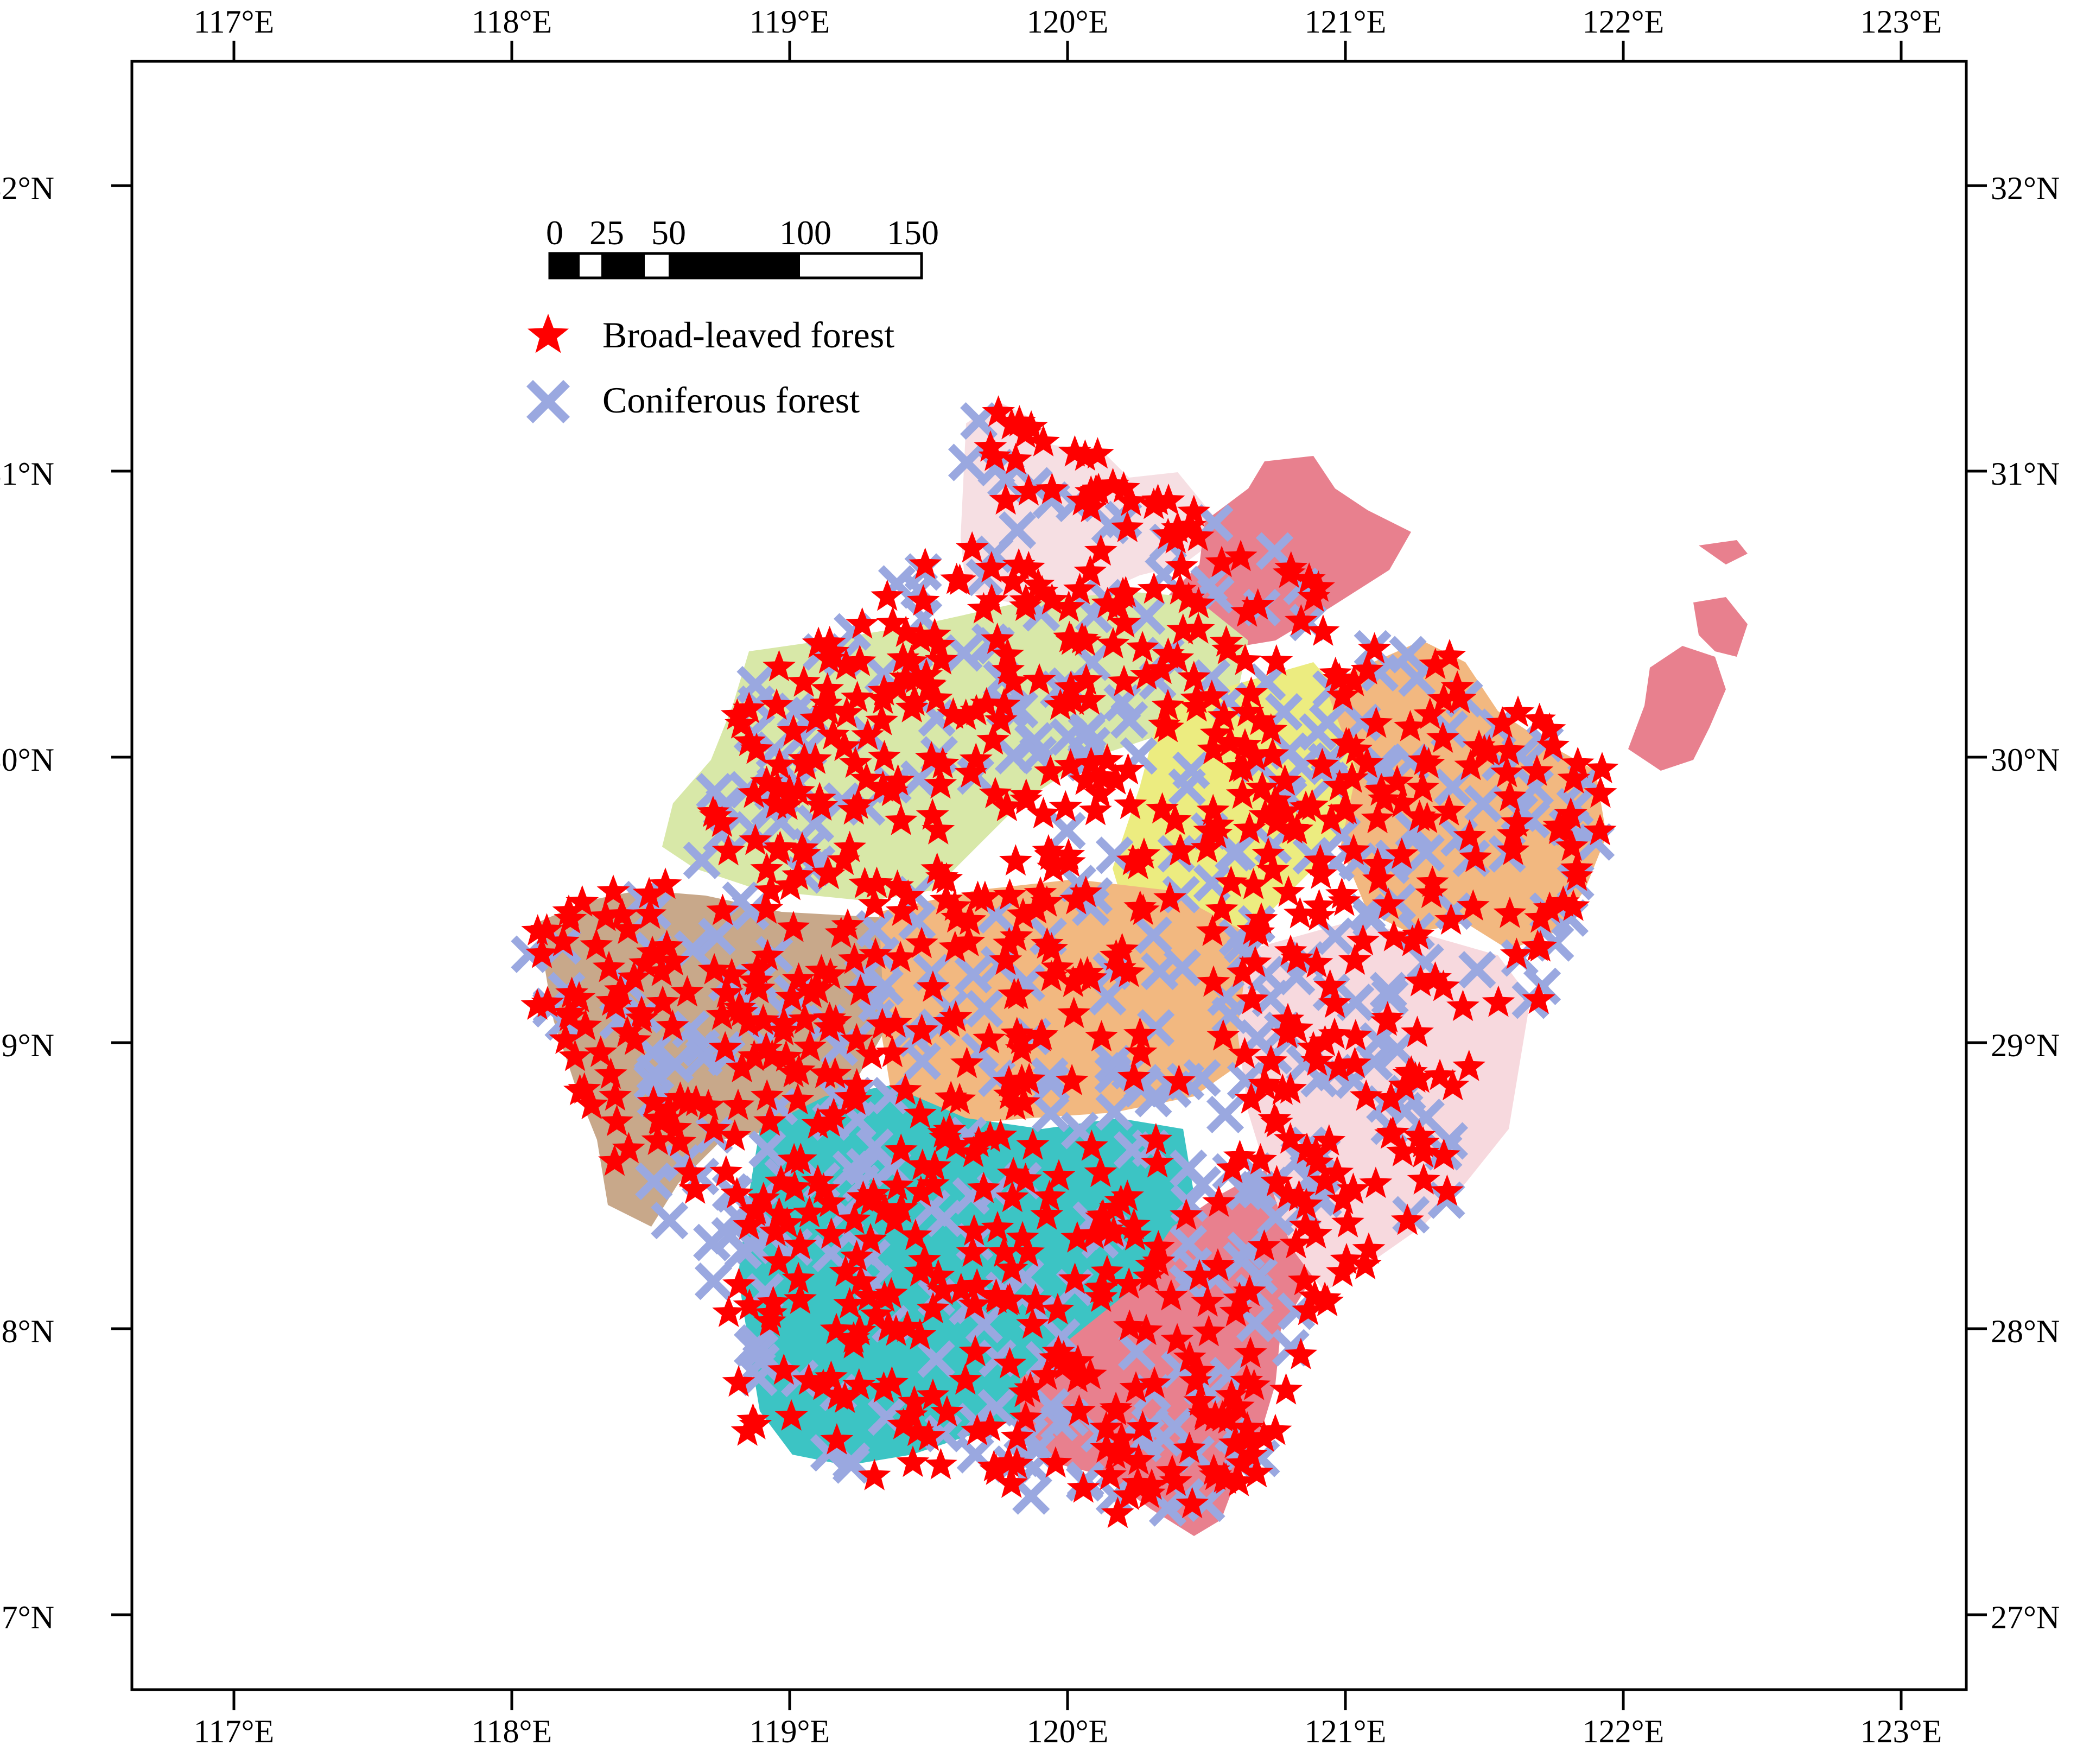 The image size is (2096, 1764). Describe the element at coordinates (1624, 1732) in the screenshot. I see `lon-label-bottom: 122°E` at that location.